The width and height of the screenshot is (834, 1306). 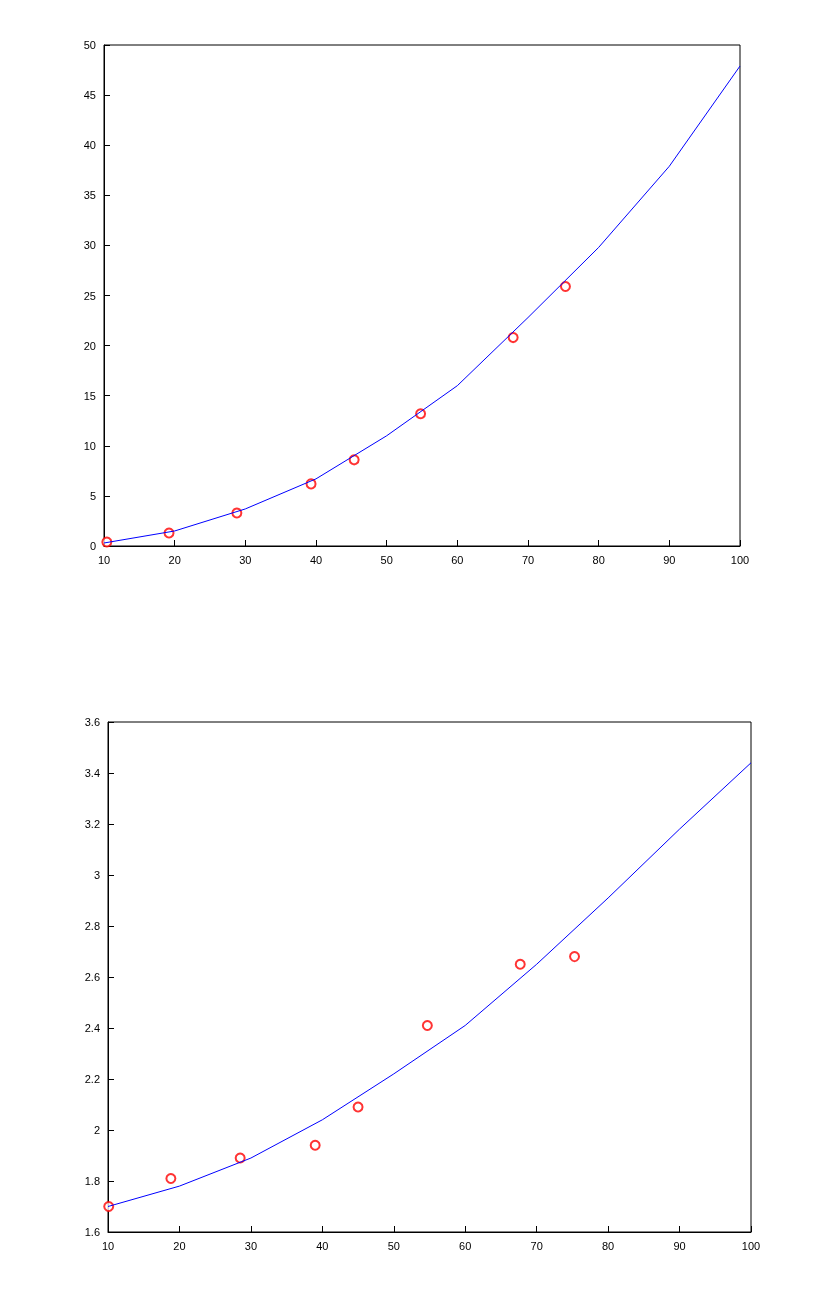 I want to click on y-tick-label: 3, so click(x=96, y=875).